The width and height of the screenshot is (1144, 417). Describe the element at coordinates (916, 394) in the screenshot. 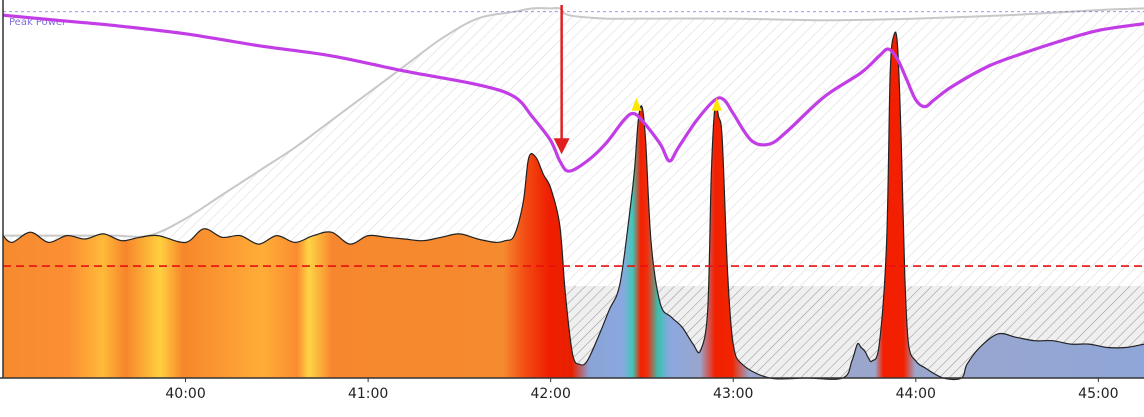

I see `x-tick-label: 44:00` at that location.